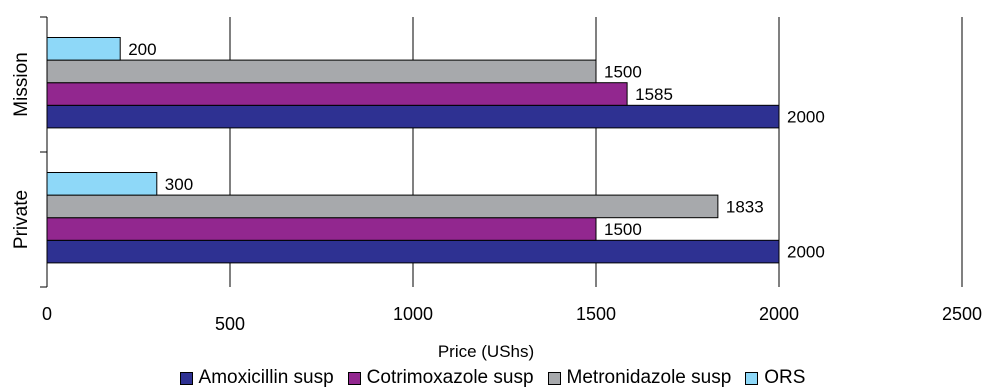 This screenshot has height=391, width=985. I want to click on x-tick-label: 2000, so click(779, 314).